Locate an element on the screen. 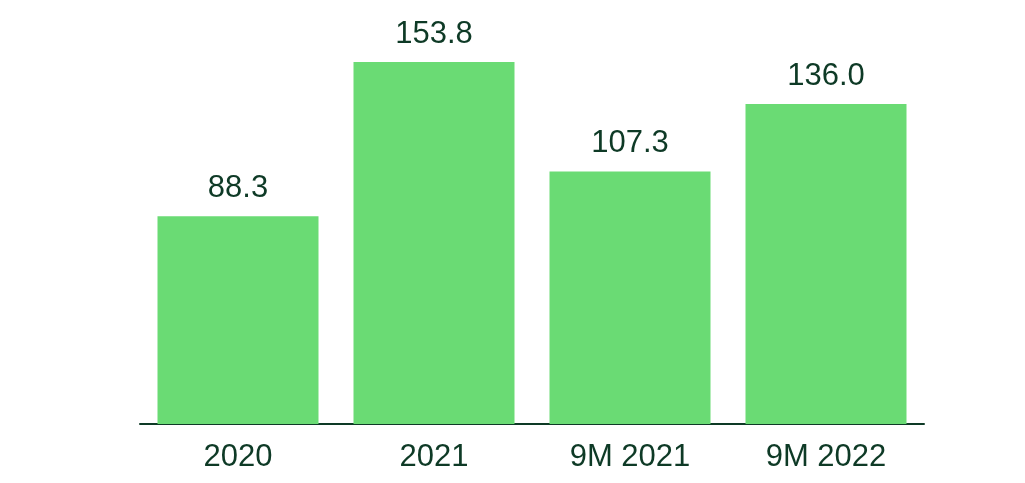 Image resolution: width=1025 pixels, height=483 pixels. data-label: 107.3 is located at coordinates (630, 142).